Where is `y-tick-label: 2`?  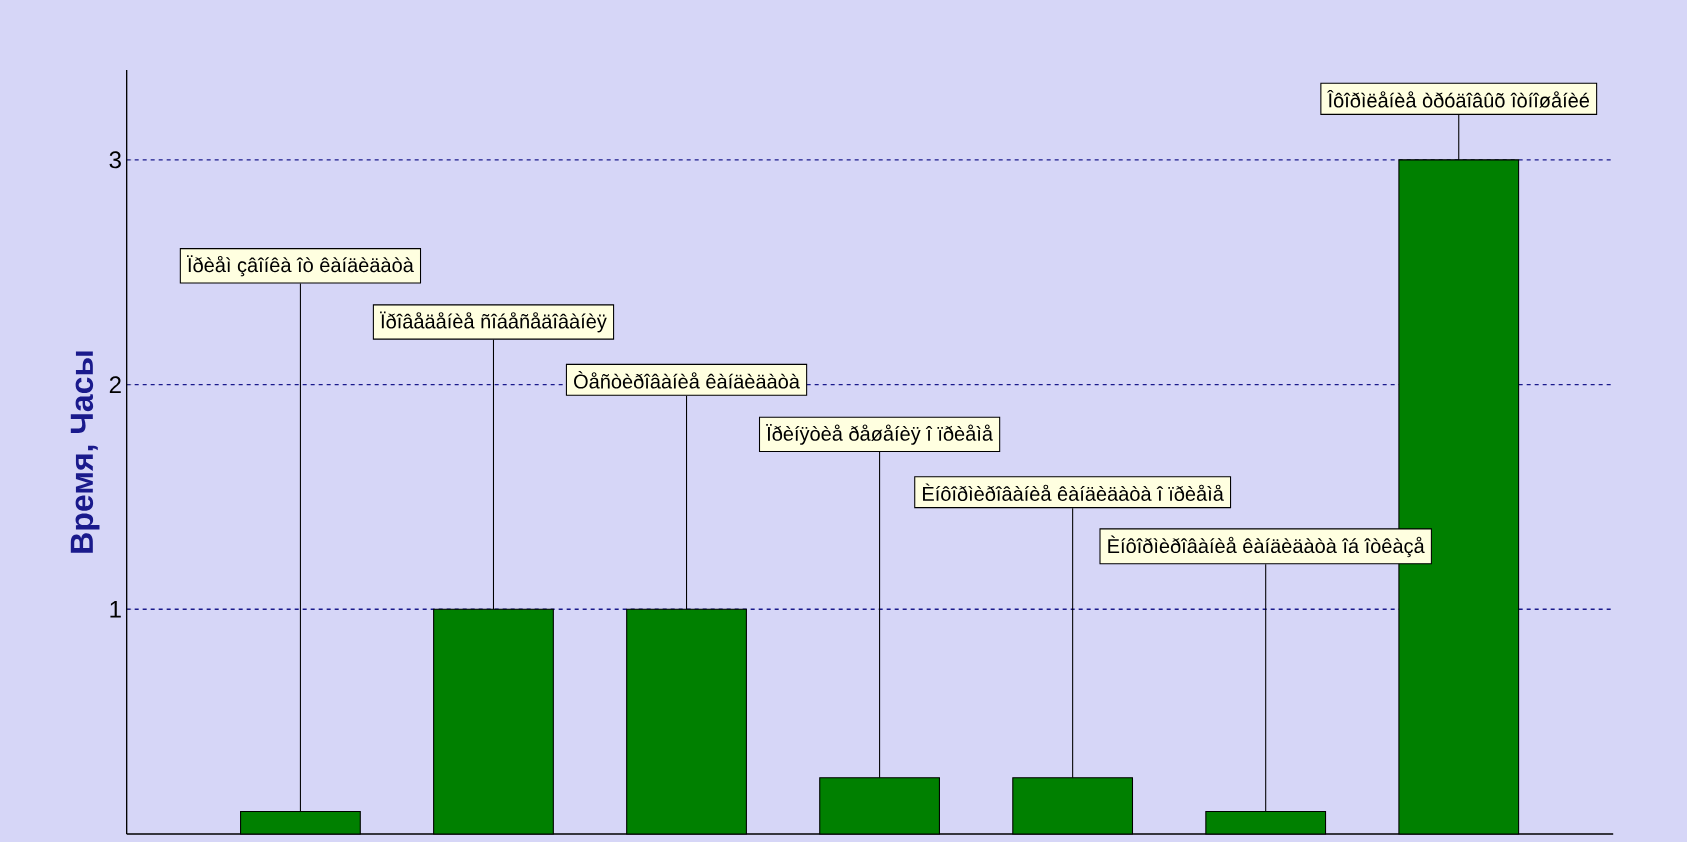
y-tick-label: 2 is located at coordinates (115, 384).